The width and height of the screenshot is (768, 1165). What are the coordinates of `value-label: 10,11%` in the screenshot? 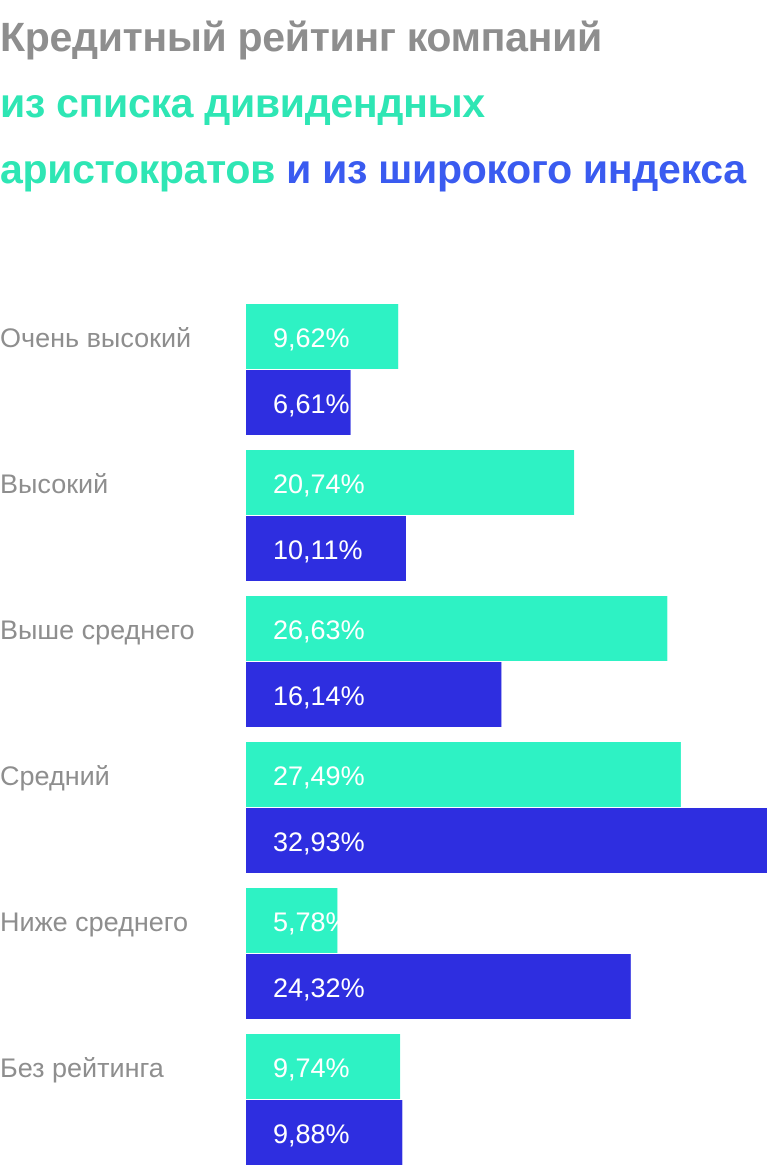 It's located at (318, 550).